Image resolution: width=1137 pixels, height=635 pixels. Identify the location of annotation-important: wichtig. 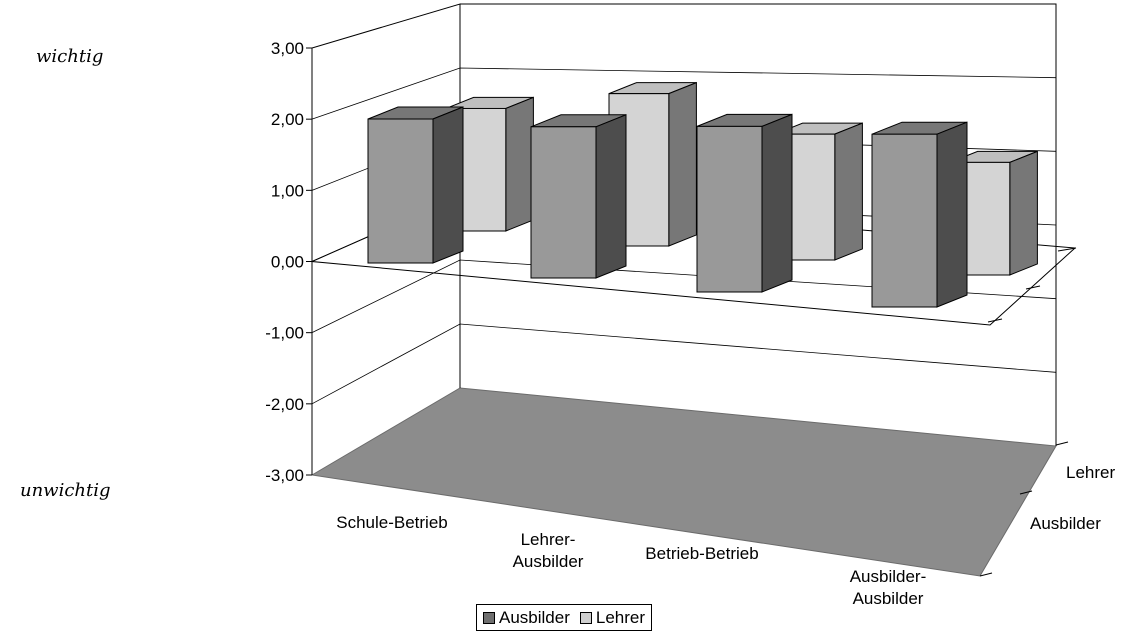
(70, 56).